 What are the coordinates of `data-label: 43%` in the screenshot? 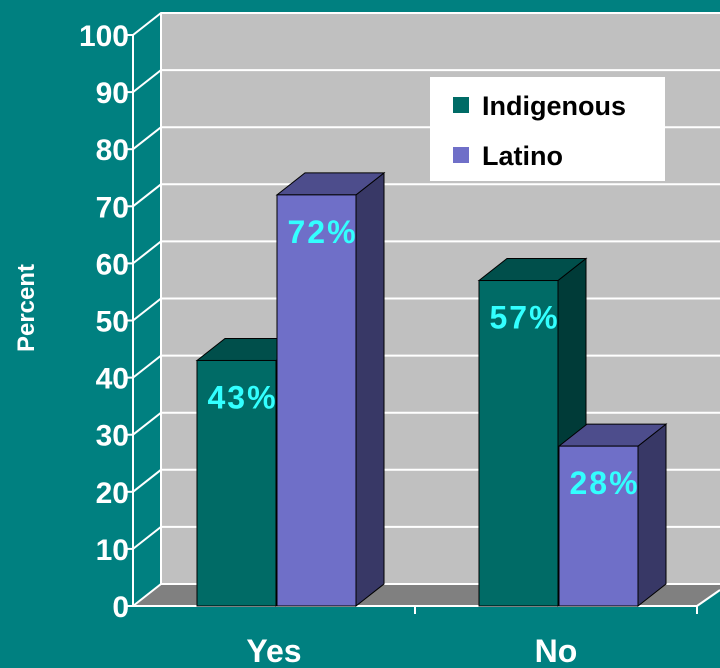 It's located at (242, 397).